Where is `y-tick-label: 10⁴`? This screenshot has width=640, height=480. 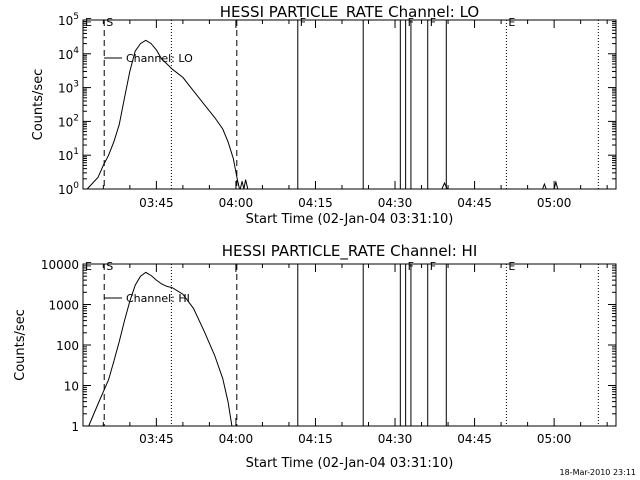 y-tick-label: 10⁴ is located at coordinates (68, 54).